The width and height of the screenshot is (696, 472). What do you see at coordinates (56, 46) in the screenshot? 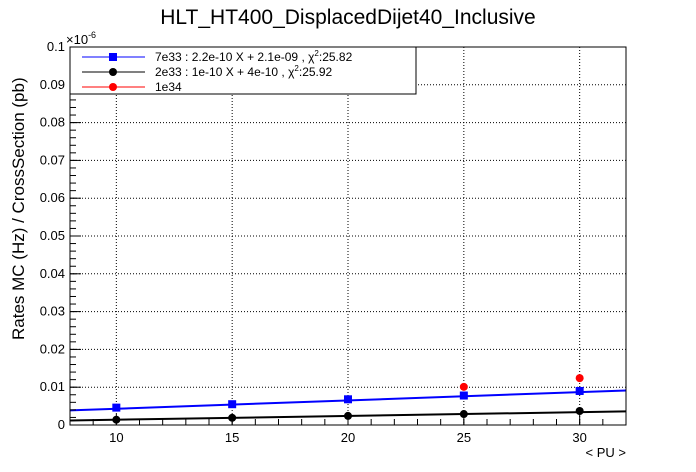
I see `y-tick-label: 0.1` at bounding box center [56, 46].